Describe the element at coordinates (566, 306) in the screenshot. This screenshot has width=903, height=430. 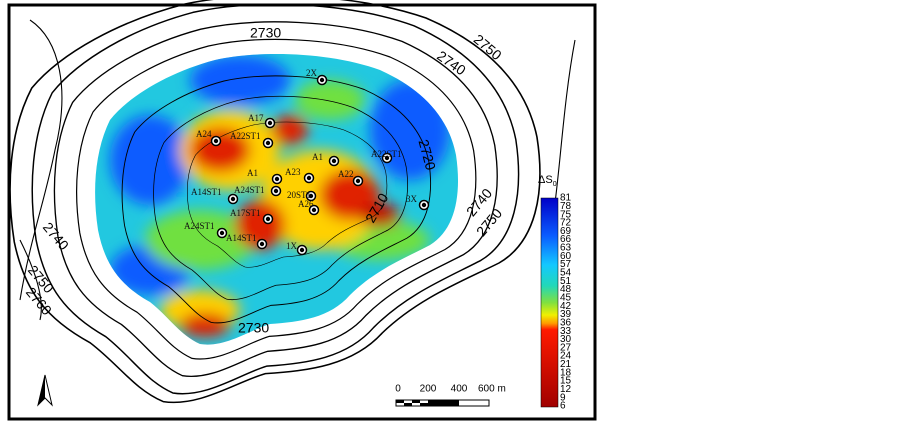
I see `legend-tick-label: 42` at that location.